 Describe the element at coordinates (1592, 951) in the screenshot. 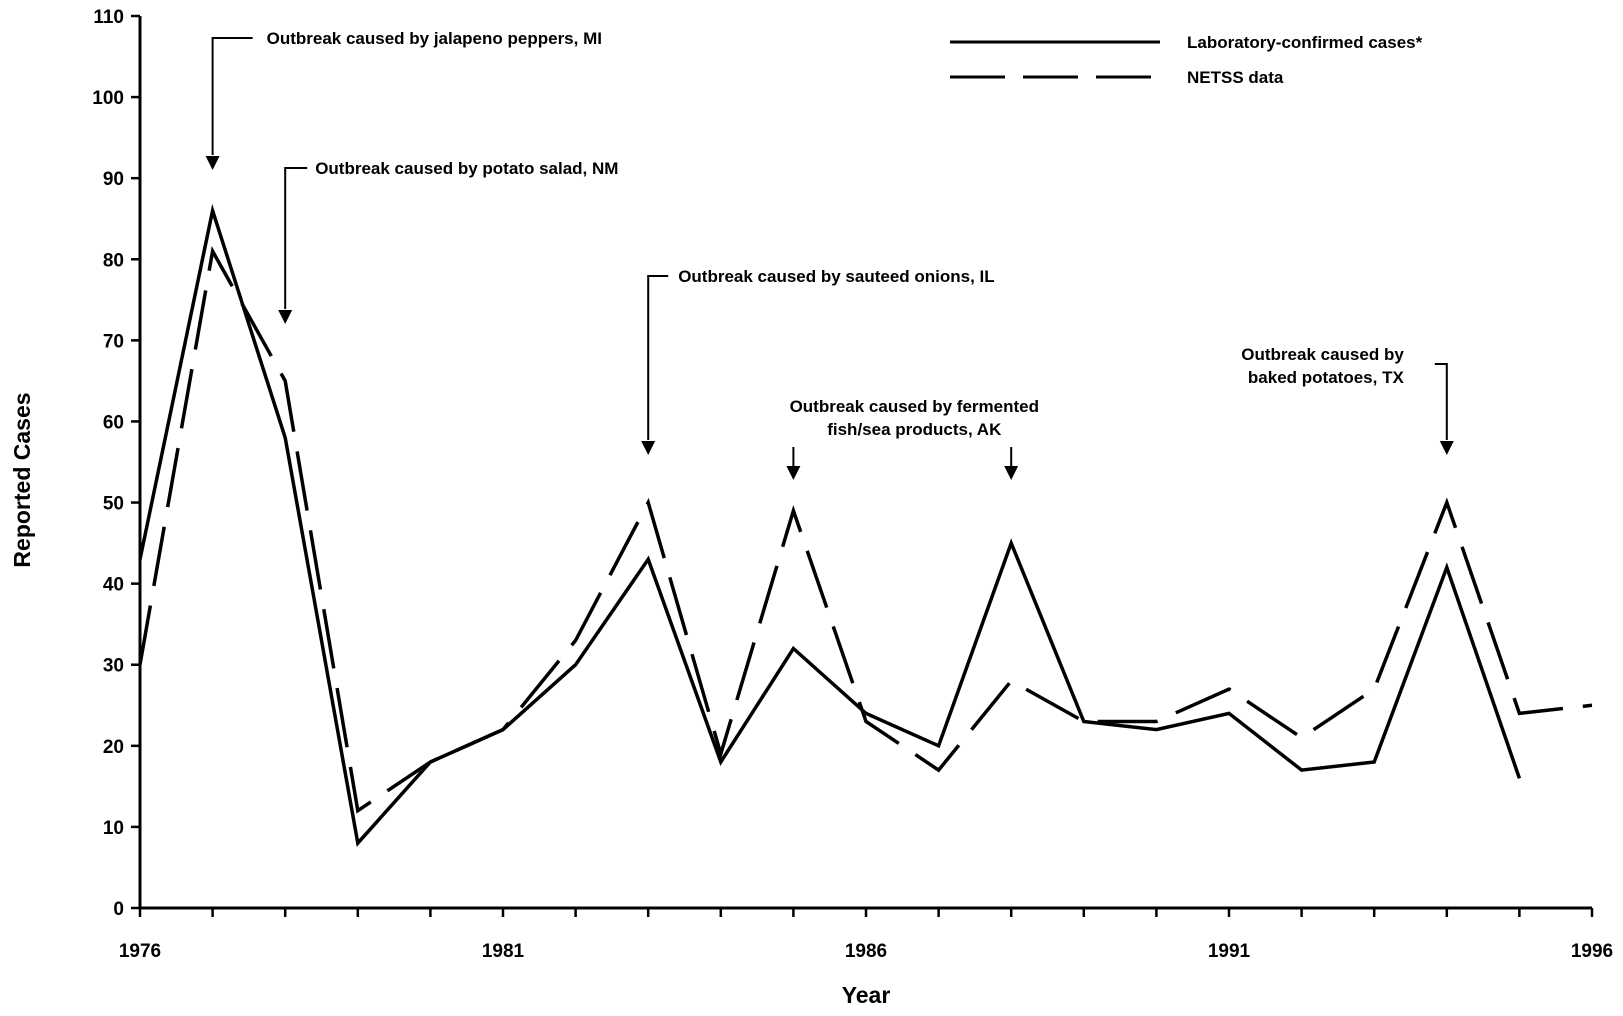

I see `x-tick-label: 1996` at that location.